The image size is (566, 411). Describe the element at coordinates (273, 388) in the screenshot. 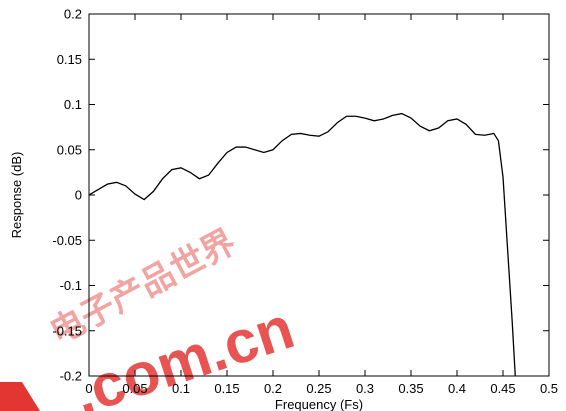

I see `x-tick-label: 0.2` at that location.